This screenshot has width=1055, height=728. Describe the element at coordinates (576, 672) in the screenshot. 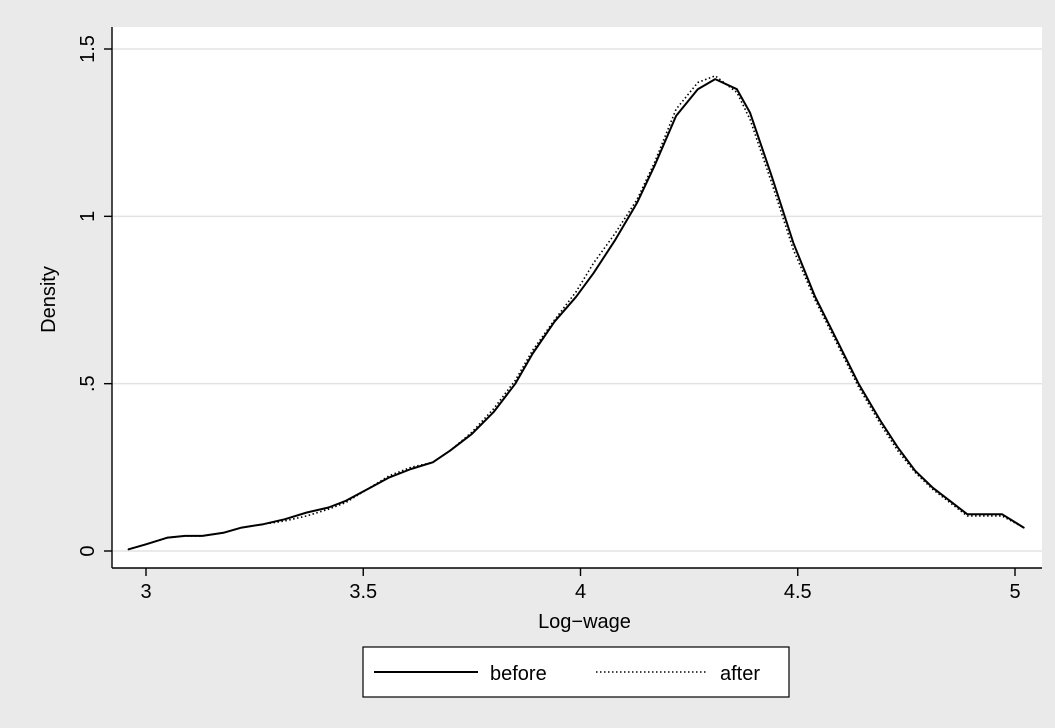

I see `legend: before after` at that location.